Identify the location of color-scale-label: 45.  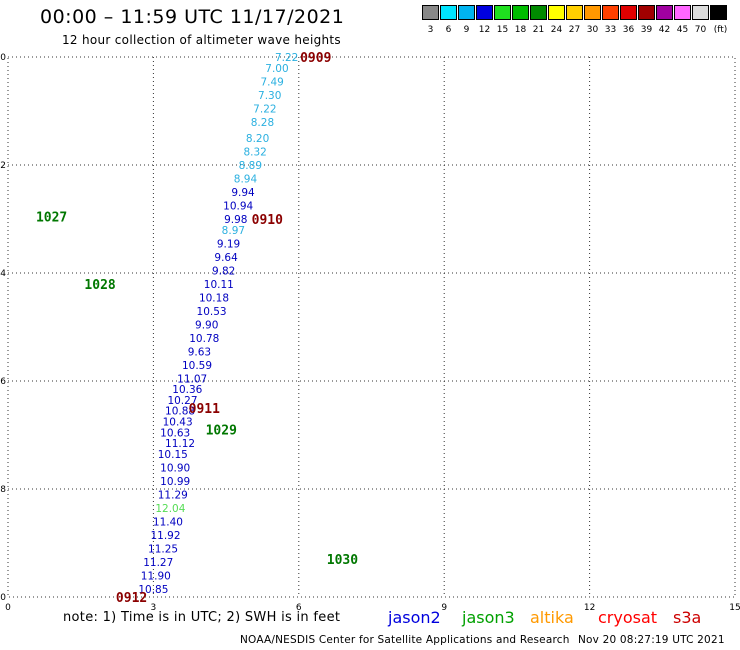
(682, 30).